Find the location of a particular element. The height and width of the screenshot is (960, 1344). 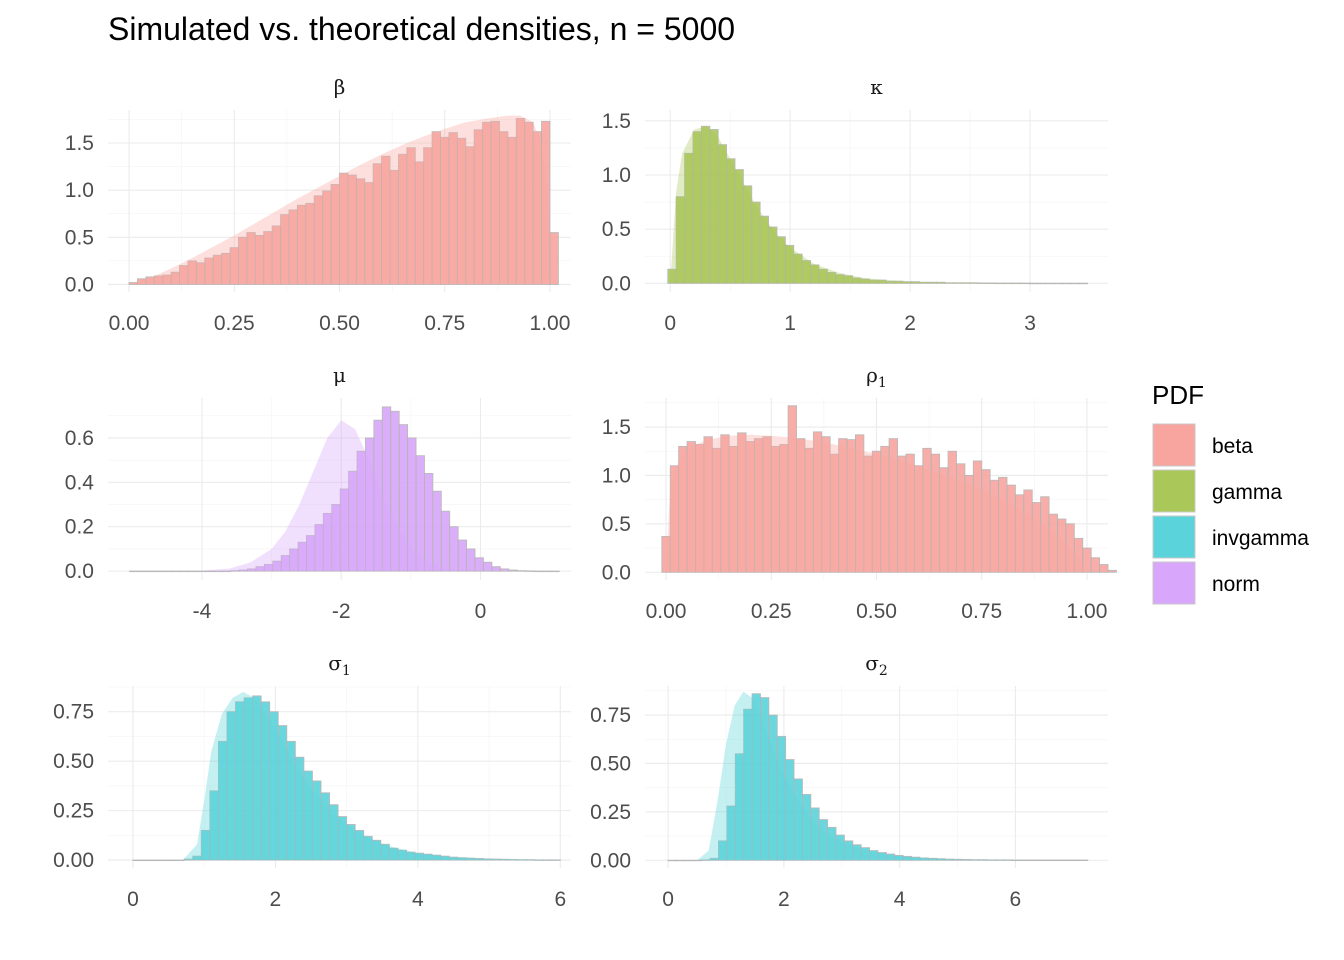

facet-title: σ1 is located at coordinates (339, 665).